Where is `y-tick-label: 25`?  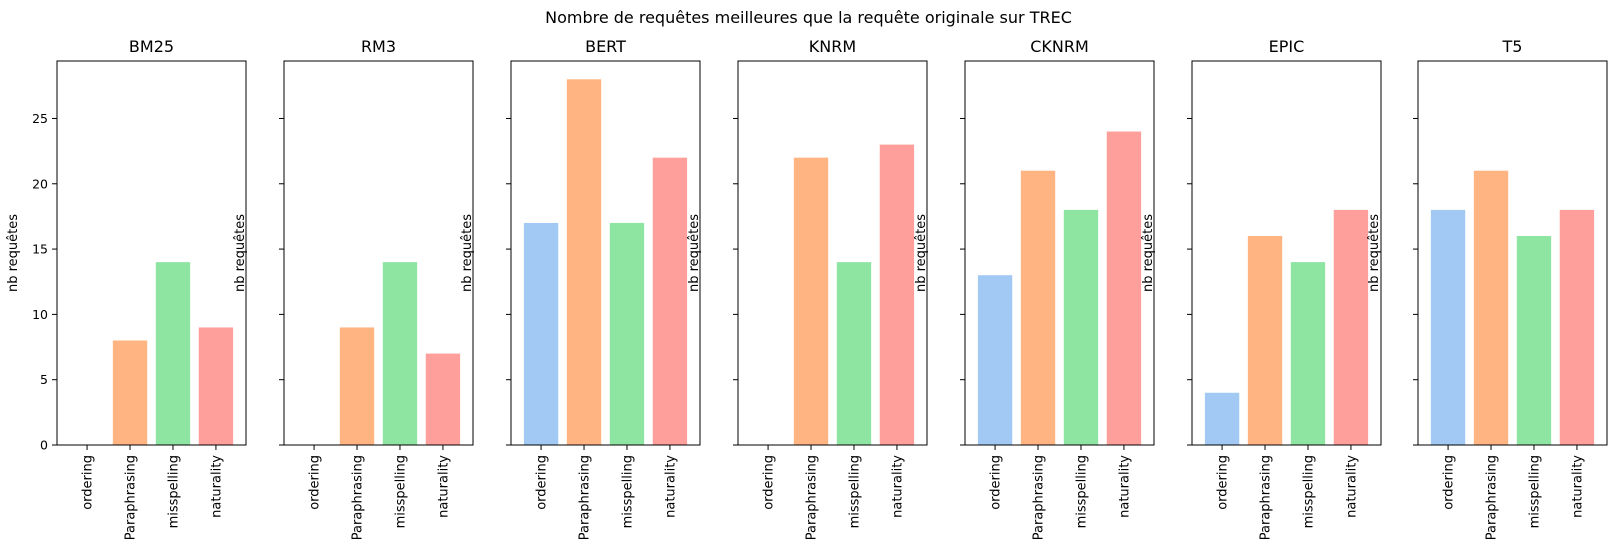
y-tick-label: 25 is located at coordinates (40, 118).